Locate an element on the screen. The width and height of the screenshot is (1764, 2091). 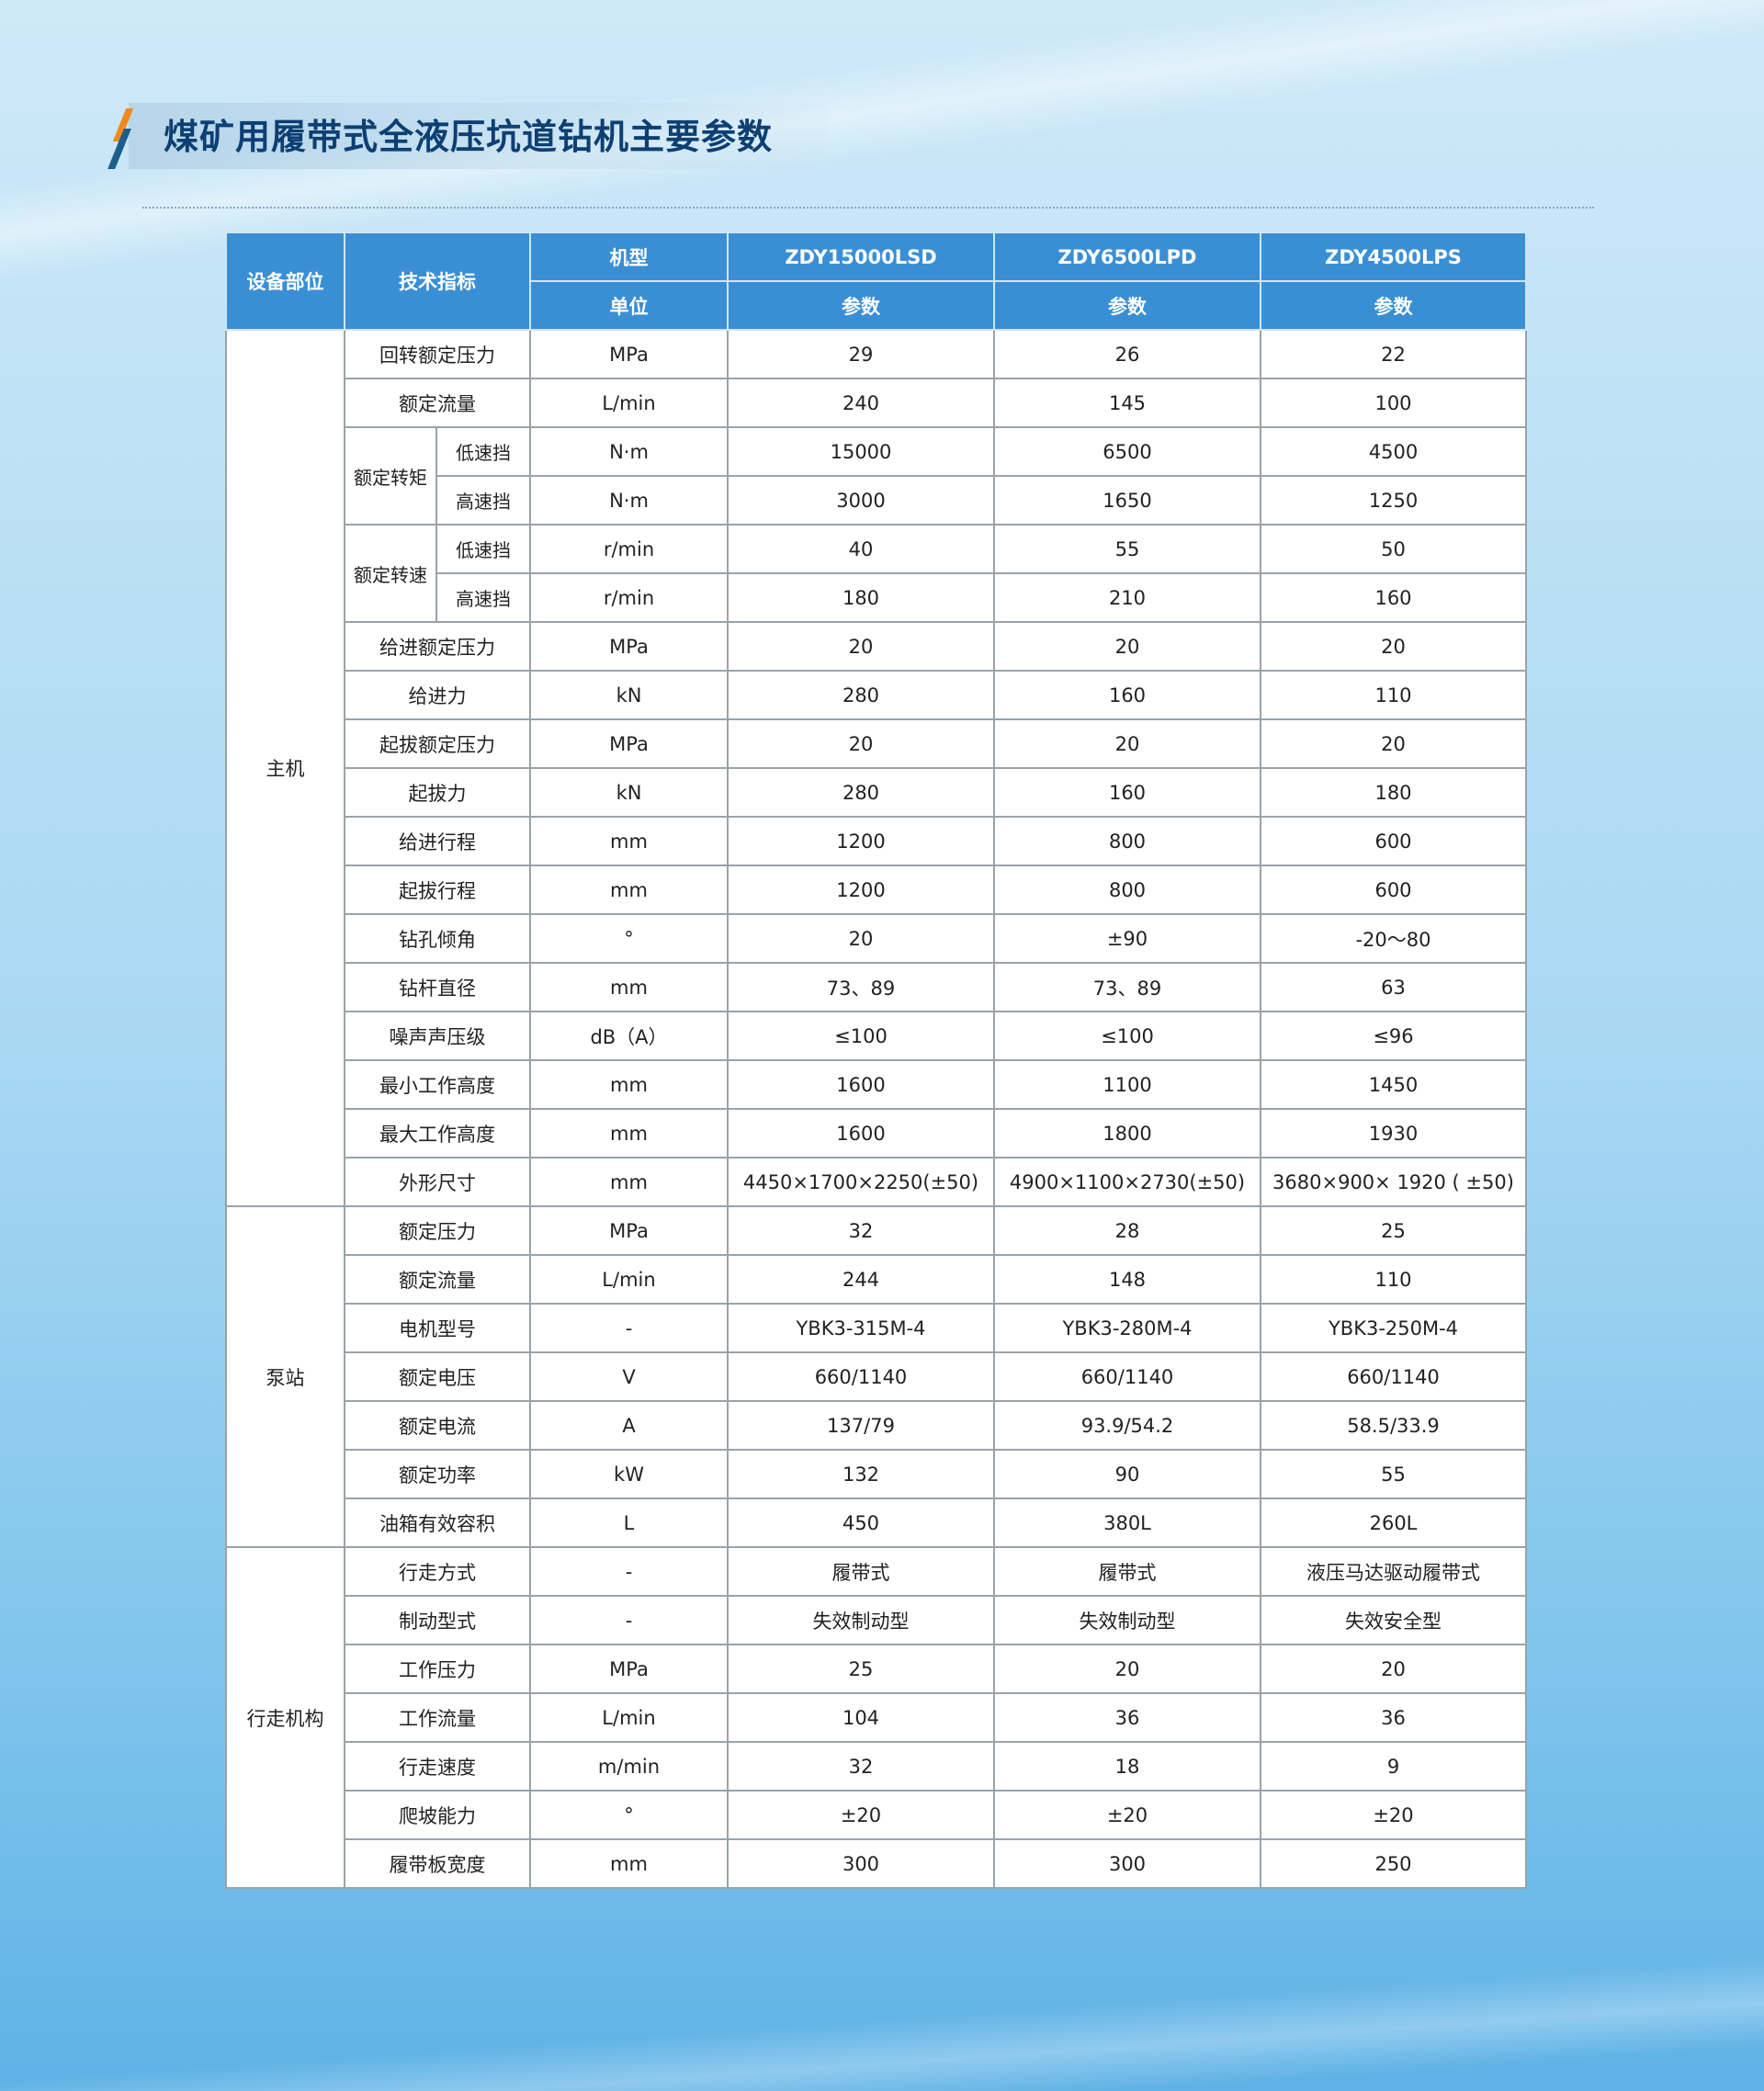
title-band is located at coordinates (478, 136).